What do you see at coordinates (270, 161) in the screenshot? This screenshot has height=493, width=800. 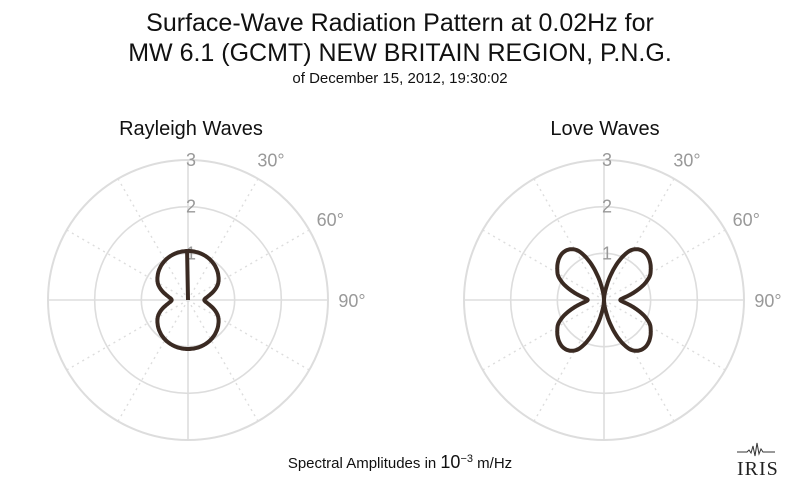 I see `rayleigh-angle-tick-30: 30°` at bounding box center [270, 161].